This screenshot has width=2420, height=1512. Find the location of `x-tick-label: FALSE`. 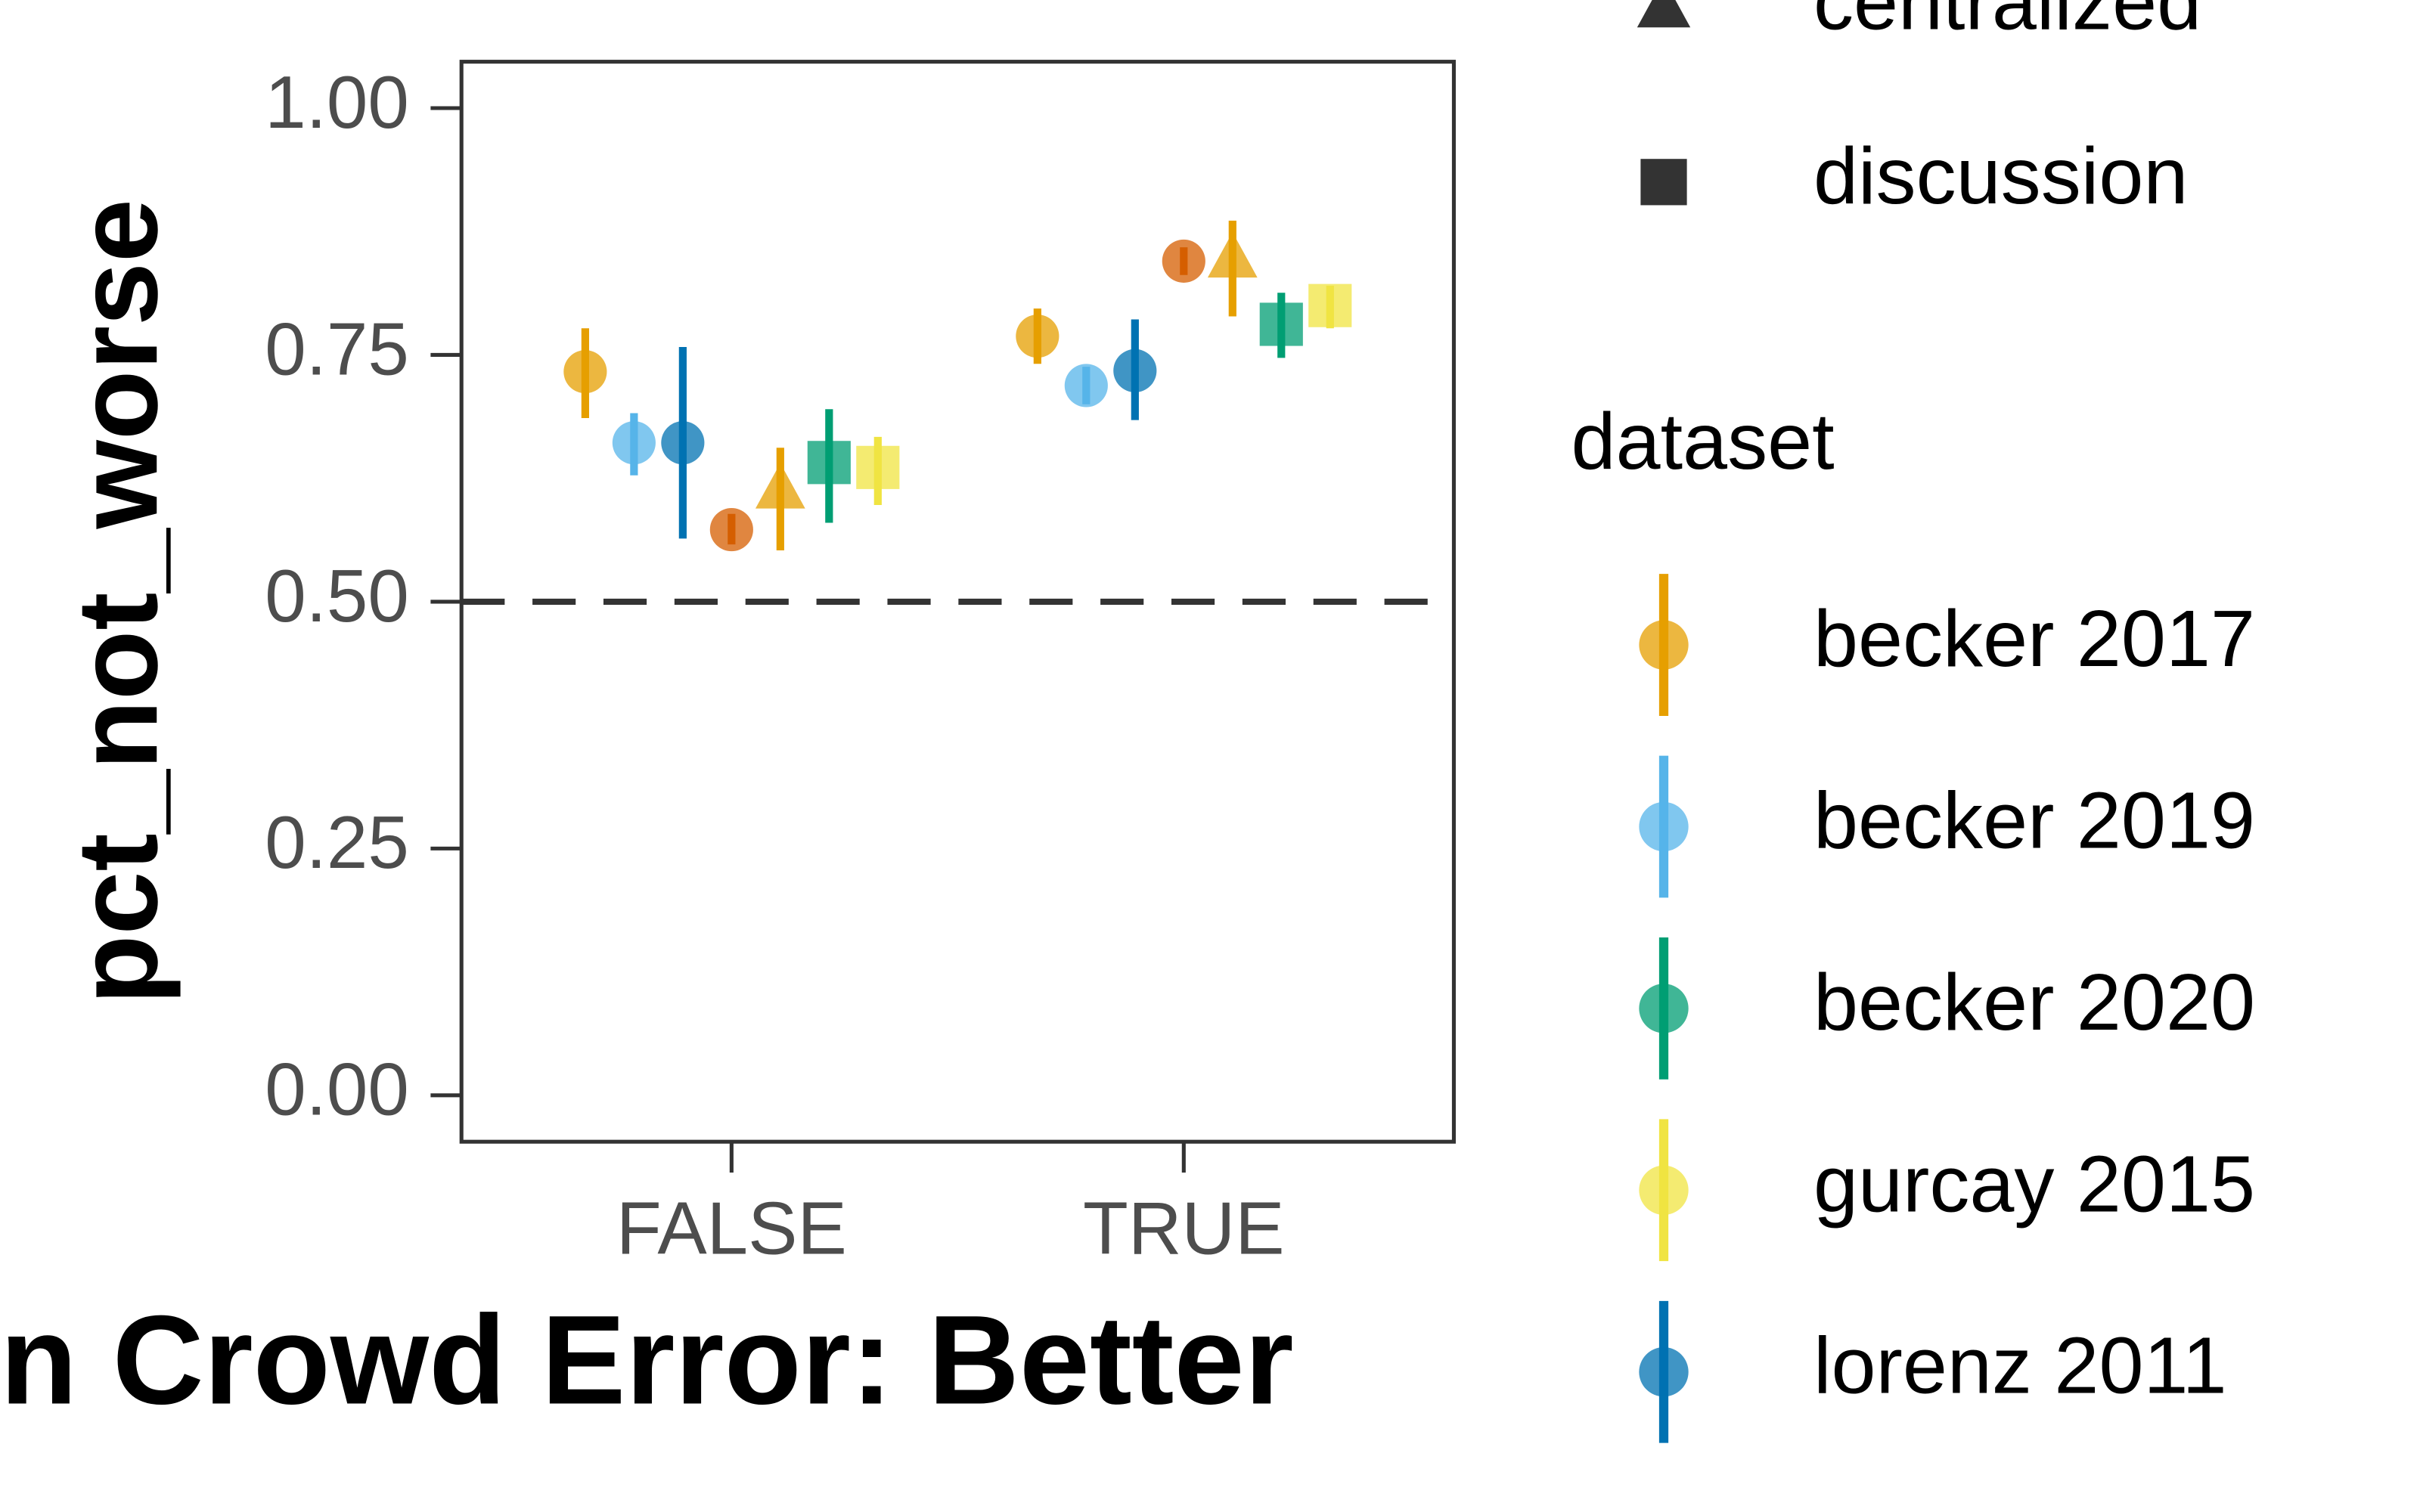

x-tick-label: FALSE is located at coordinates (731, 1228).